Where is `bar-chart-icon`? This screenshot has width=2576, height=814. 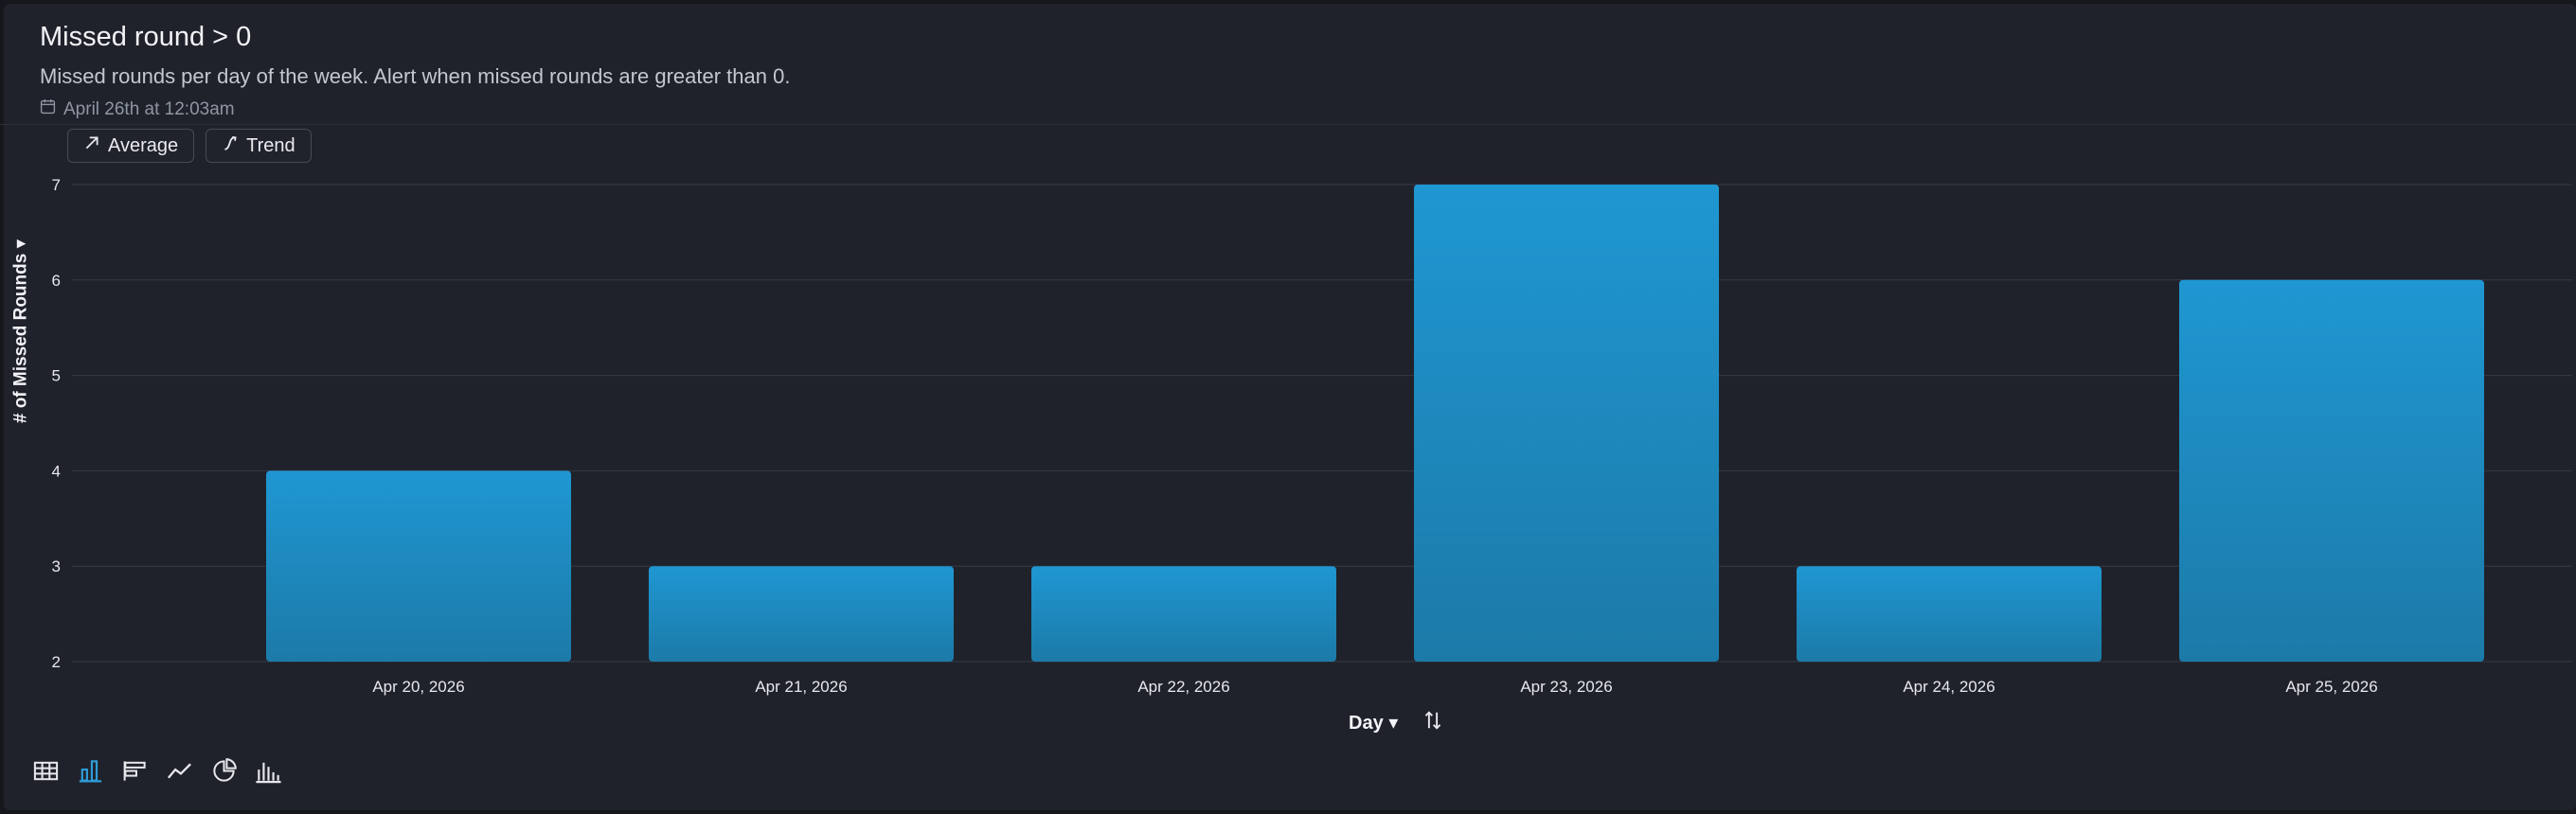 bar-chart-icon is located at coordinates (90, 771).